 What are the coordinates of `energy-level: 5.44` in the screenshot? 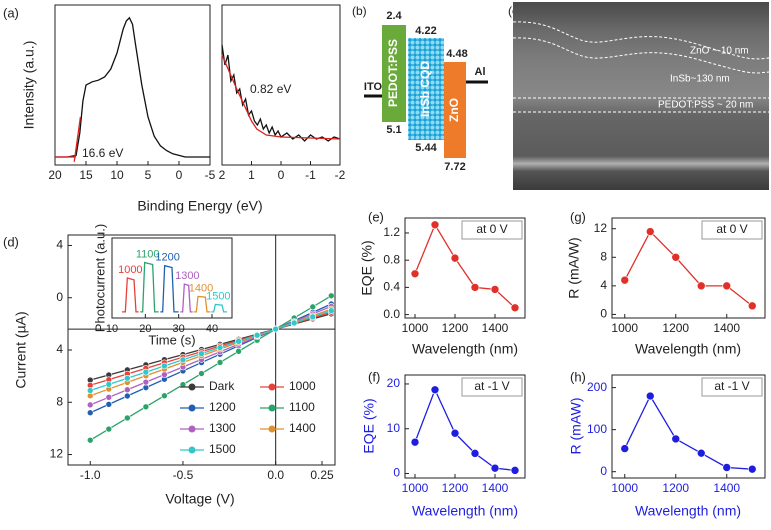 It's located at (426, 148).